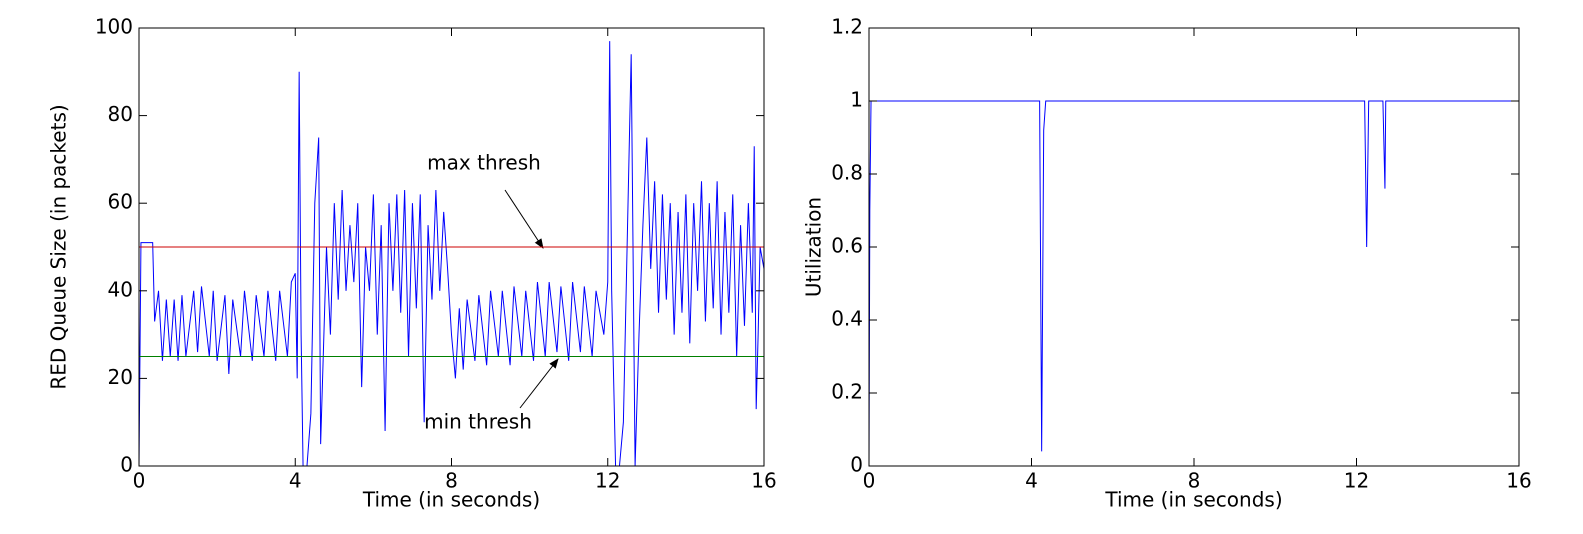 Image resolution: width=1583 pixels, height=534 pixels. Describe the element at coordinates (120, 202) in the screenshot. I see `y-tick-label: 60` at that location.